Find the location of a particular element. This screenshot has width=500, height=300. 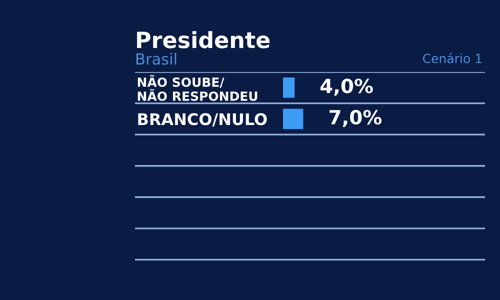

text: Brasil is located at coordinates (156, 58).